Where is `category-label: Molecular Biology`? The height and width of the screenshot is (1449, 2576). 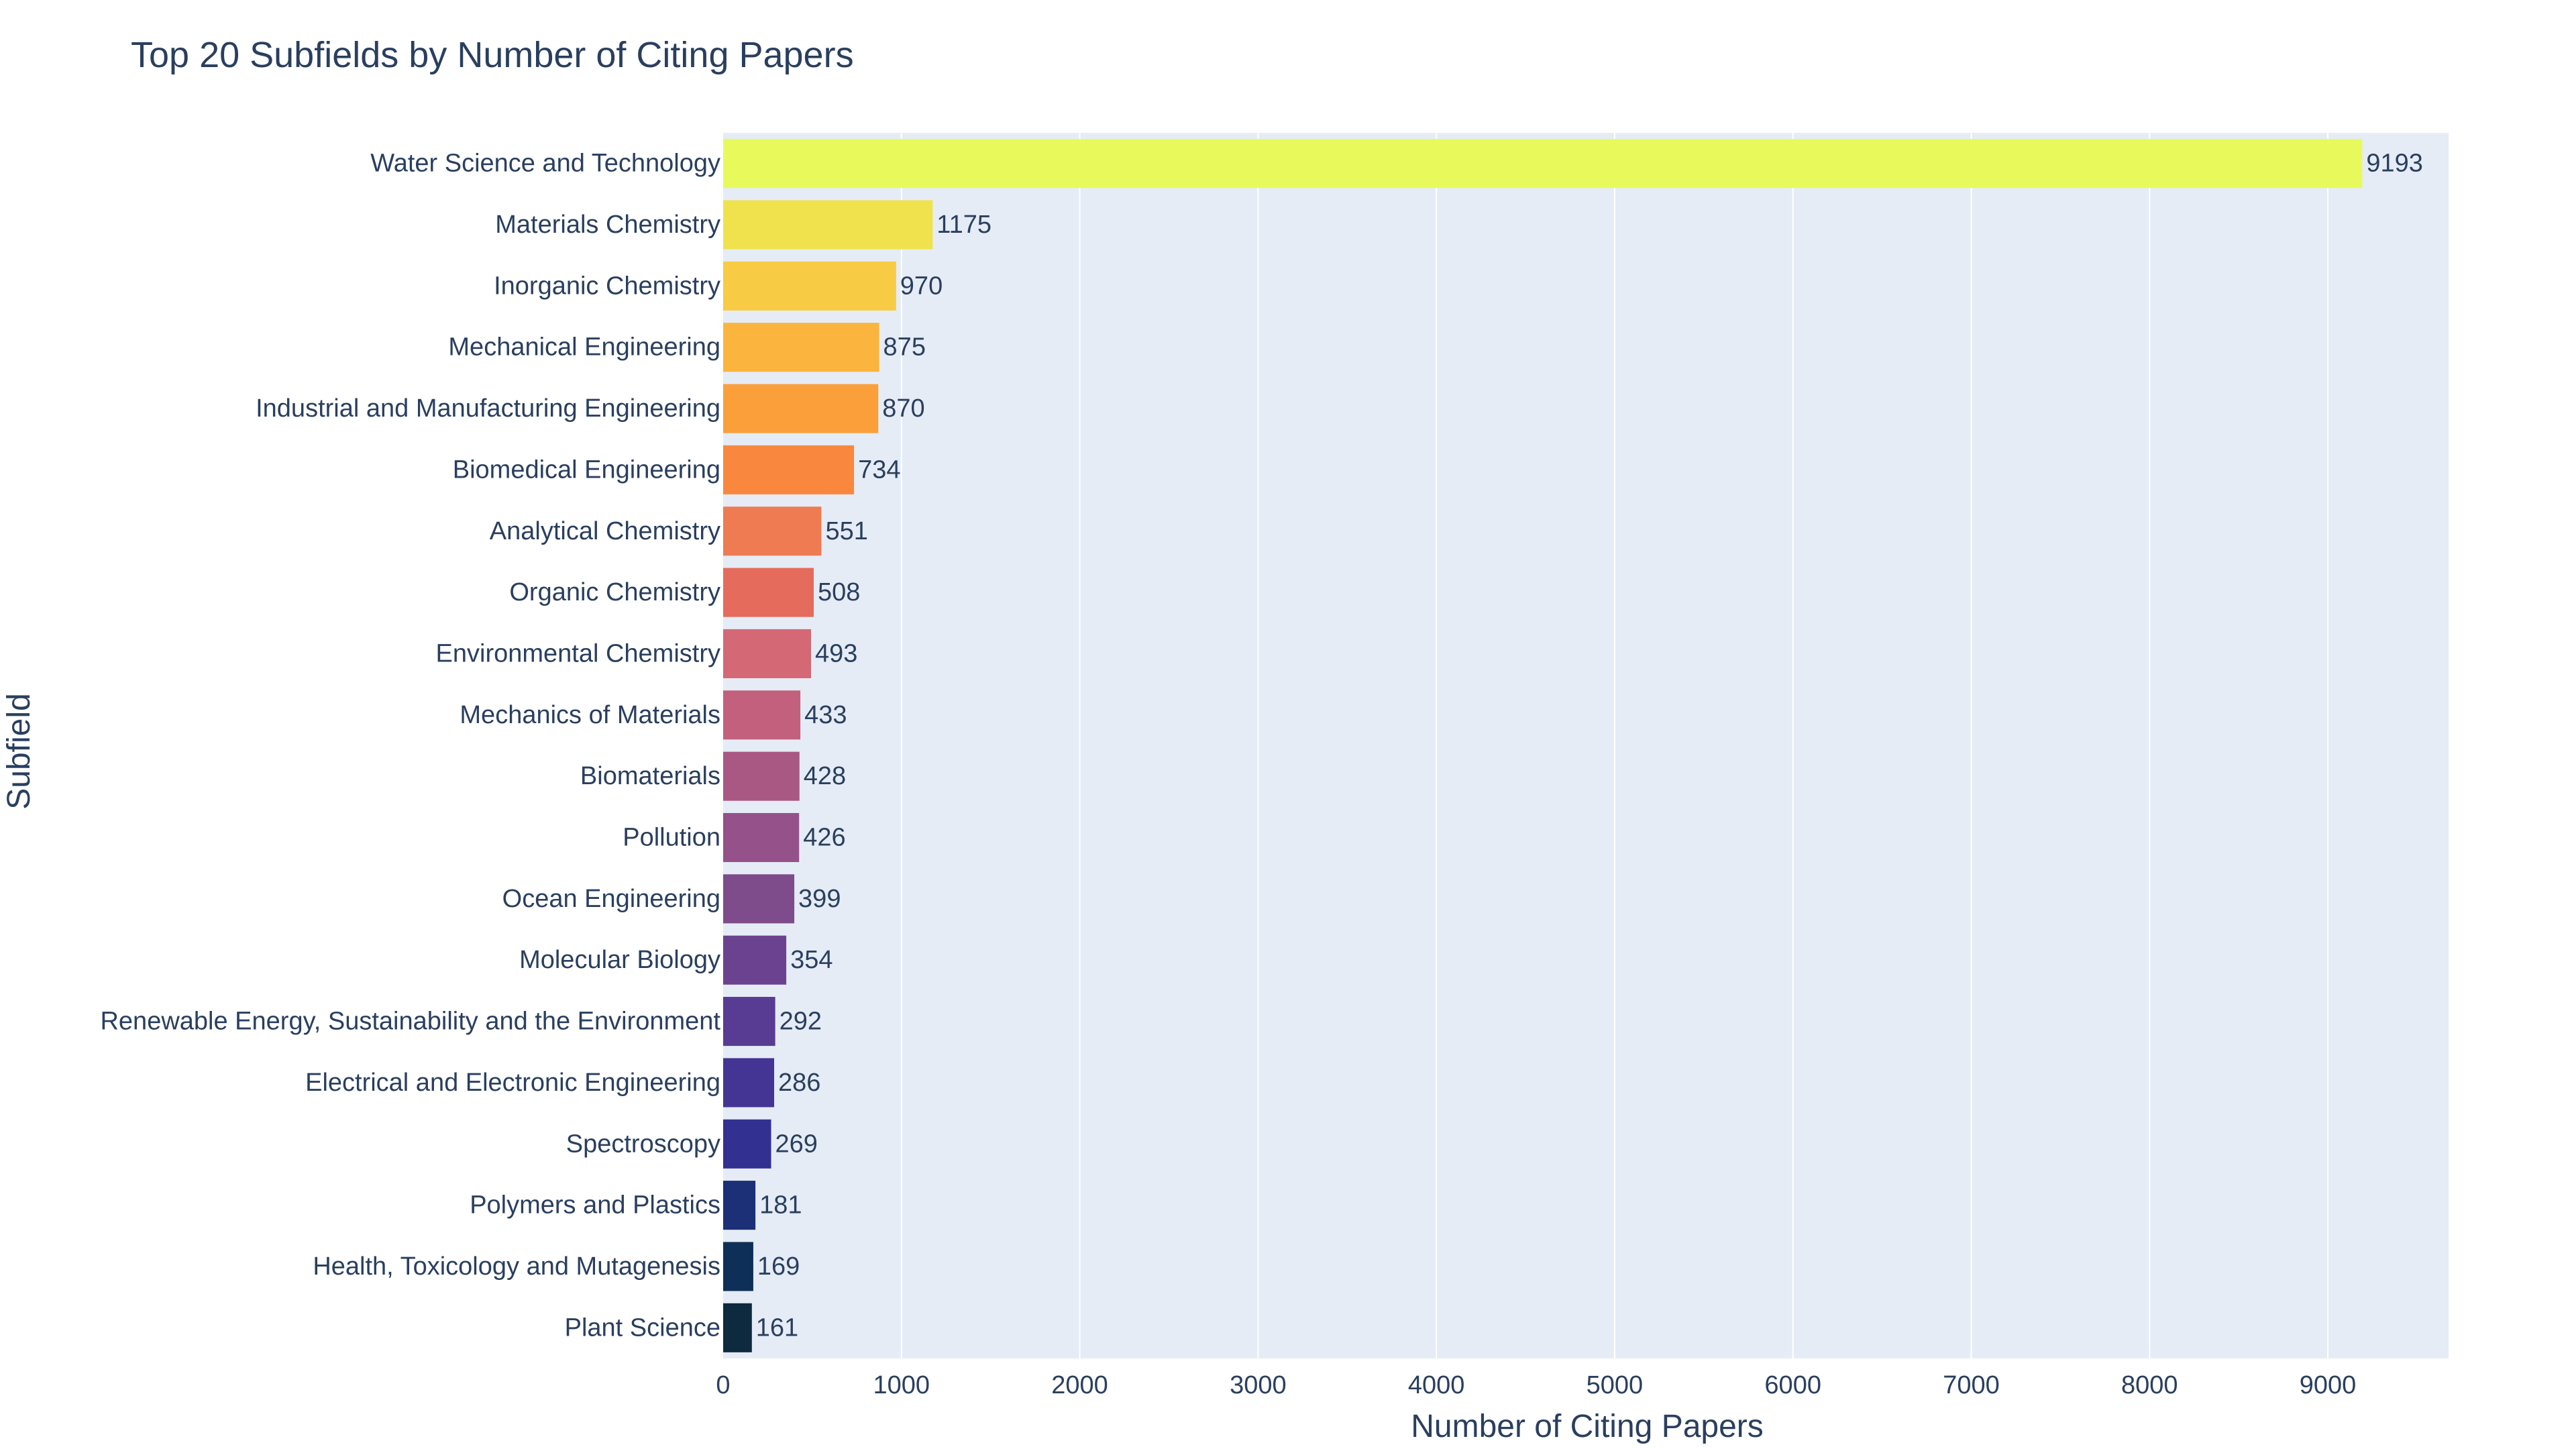 category-label: Molecular Biology is located at coordinates (619, 960).